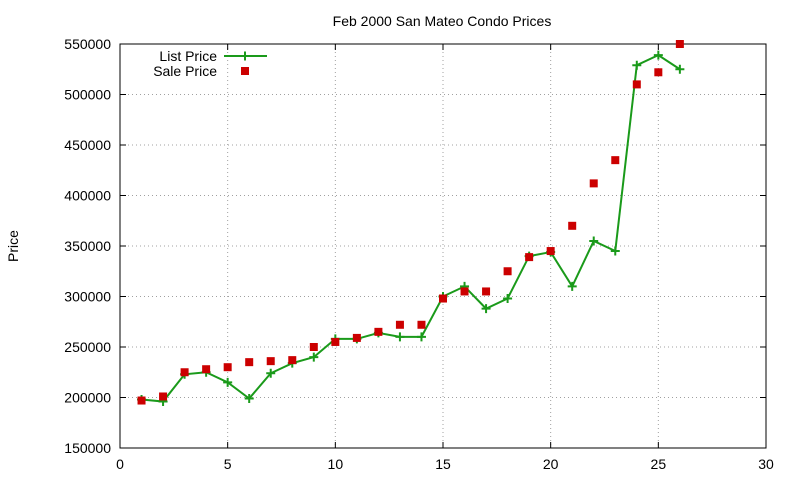 The image size is (800, 480). What do you see at coordinates (188, 56) in the screenshot?
I see `legend-label-list-price: List Price` at bounding box center [188, 56].